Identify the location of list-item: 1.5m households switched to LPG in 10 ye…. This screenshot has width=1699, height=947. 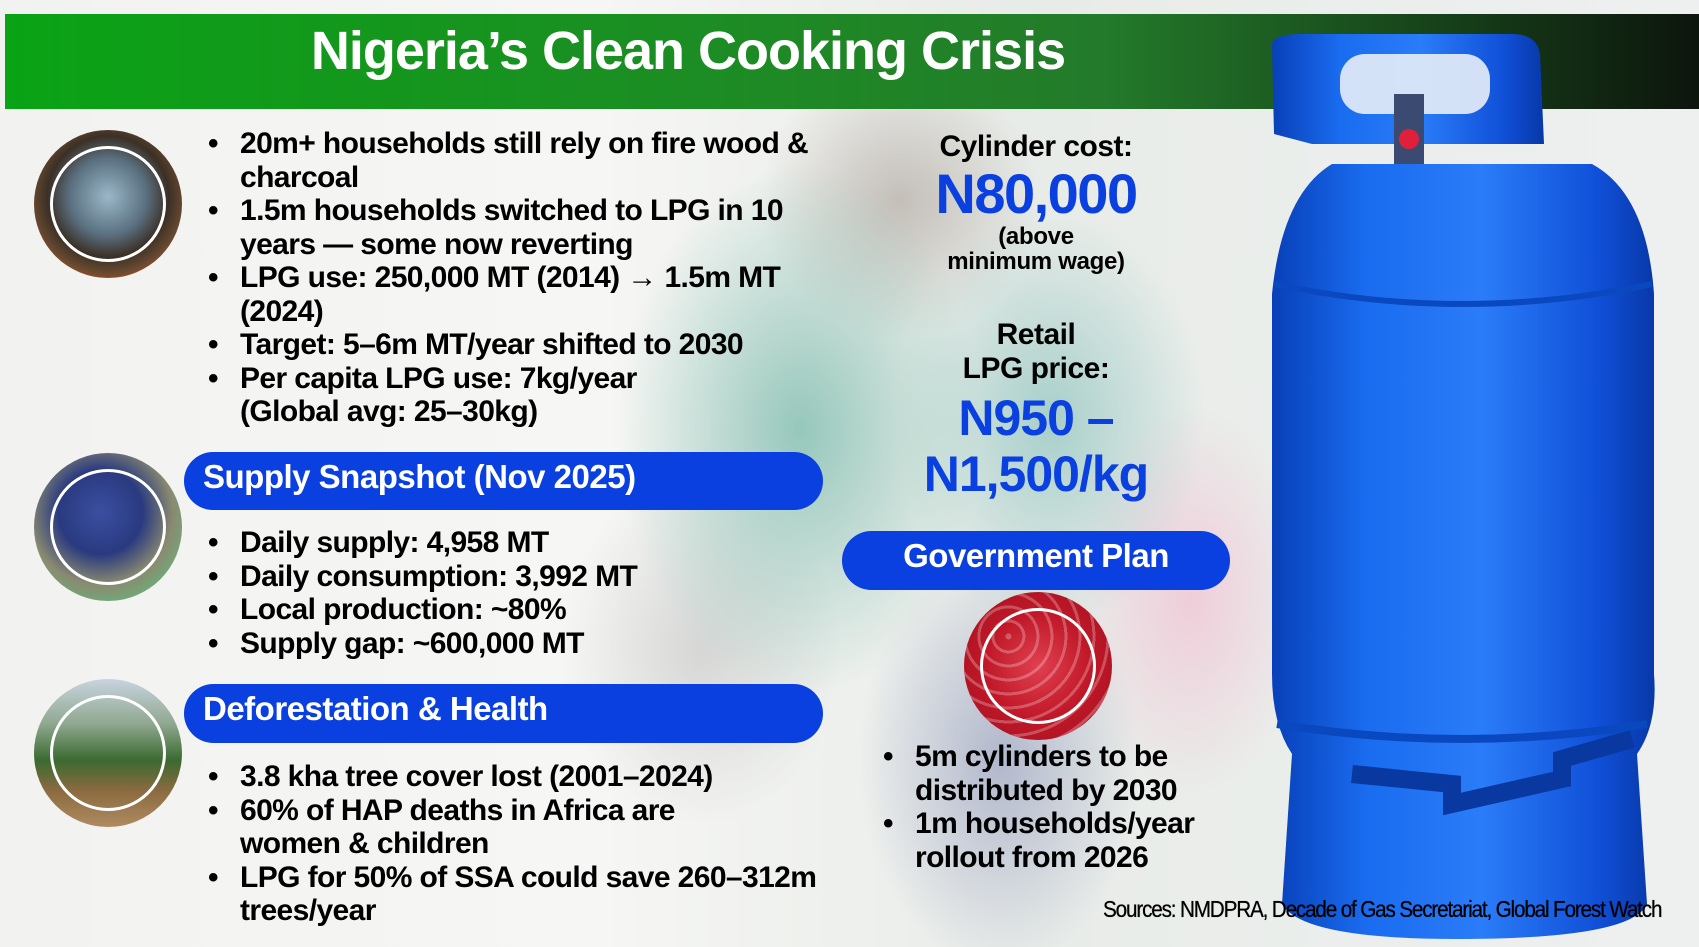
(519, 227).